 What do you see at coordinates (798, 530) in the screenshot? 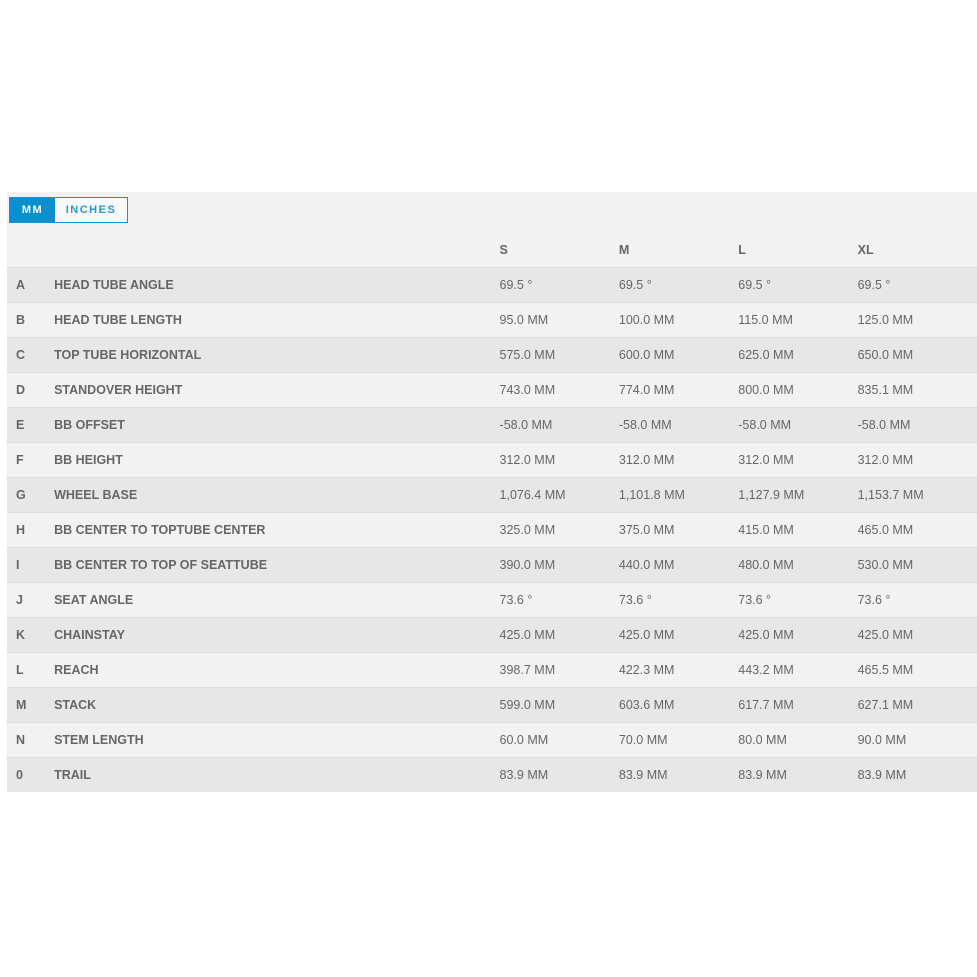
I see `row-value: 415.0 MM` at bounding box center [798, 530].